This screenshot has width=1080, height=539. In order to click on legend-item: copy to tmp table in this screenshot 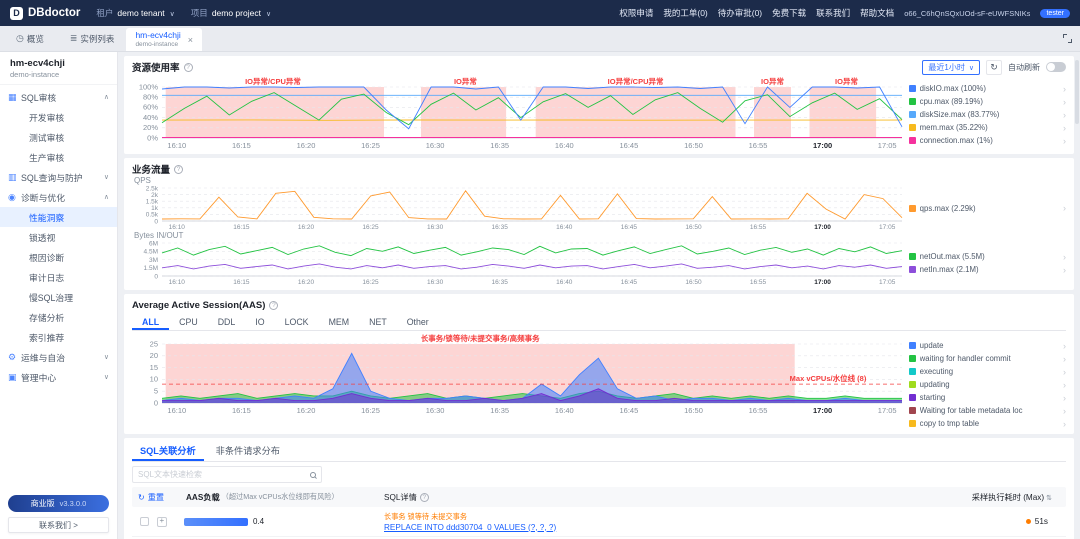, I will do `click(987, 423)`.